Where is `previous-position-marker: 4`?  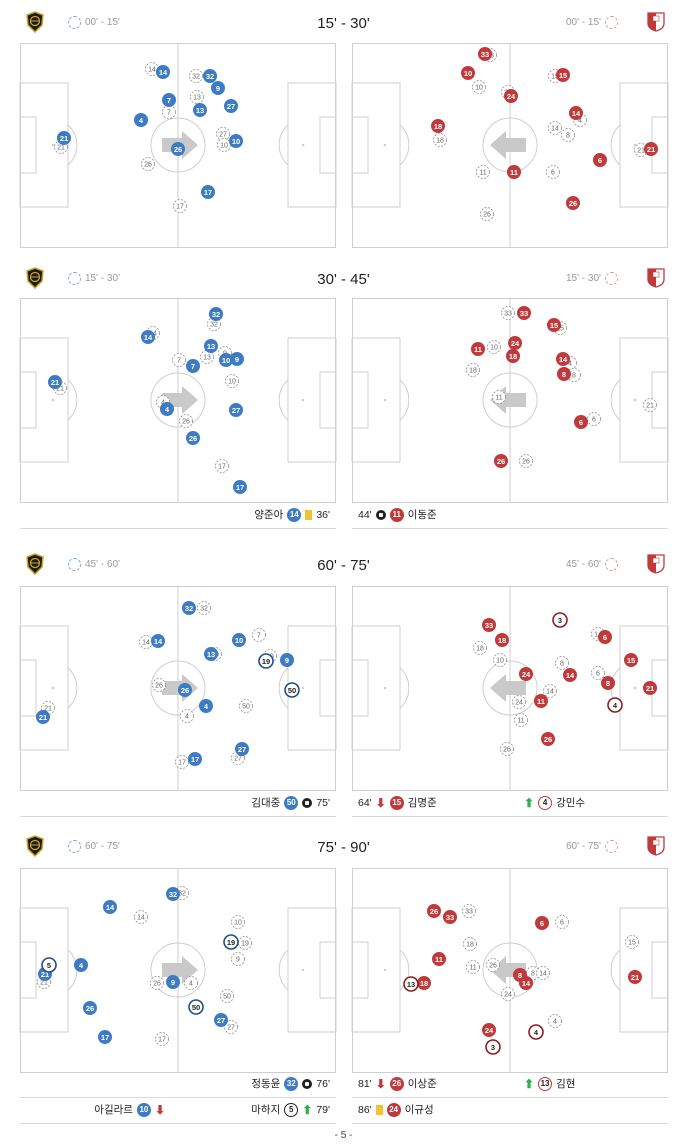
previous-position-marker: 4 is located at coordinates (555, 1021).